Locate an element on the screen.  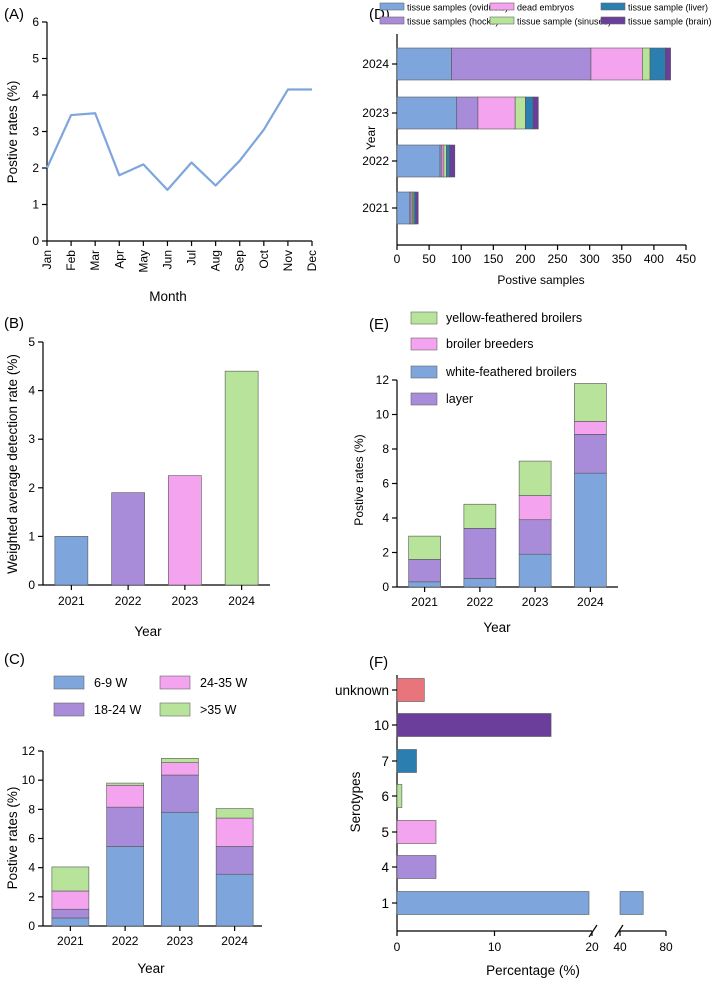
panel-label: (E) is located at coordinates (379, 324).